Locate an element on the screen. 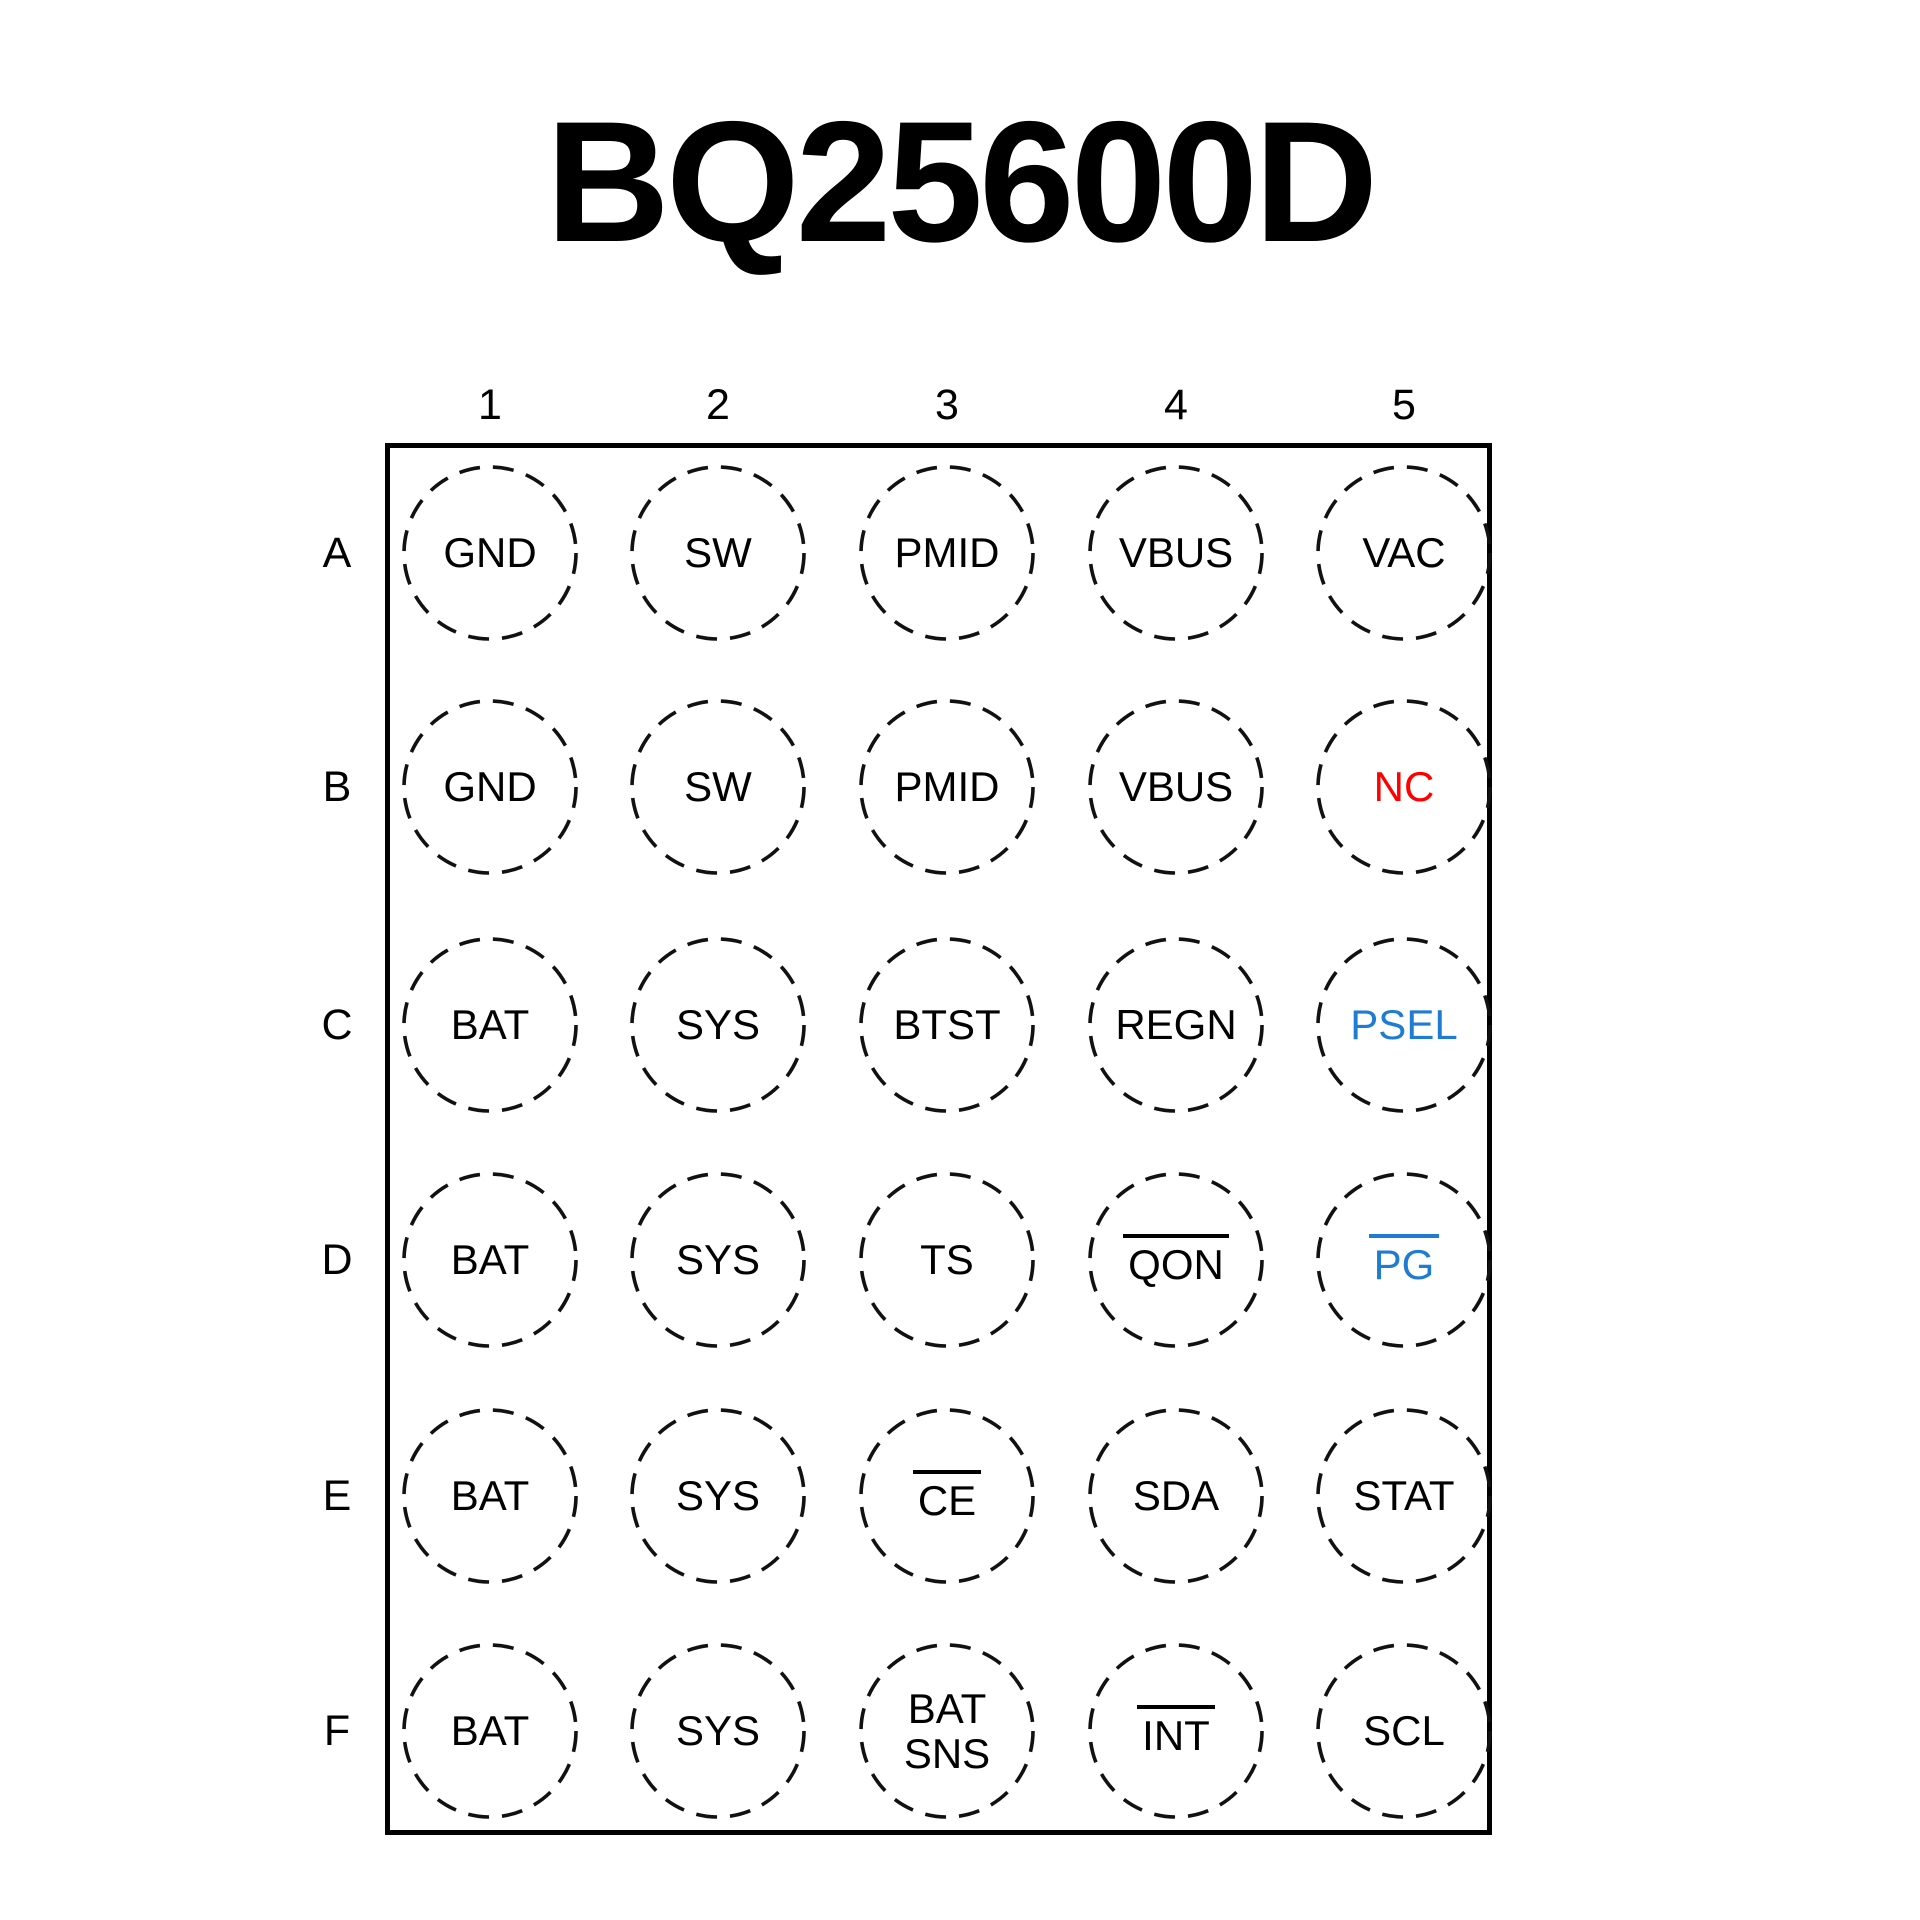  pin-ball-E1: BAT is located at coordinates (490, 1496).